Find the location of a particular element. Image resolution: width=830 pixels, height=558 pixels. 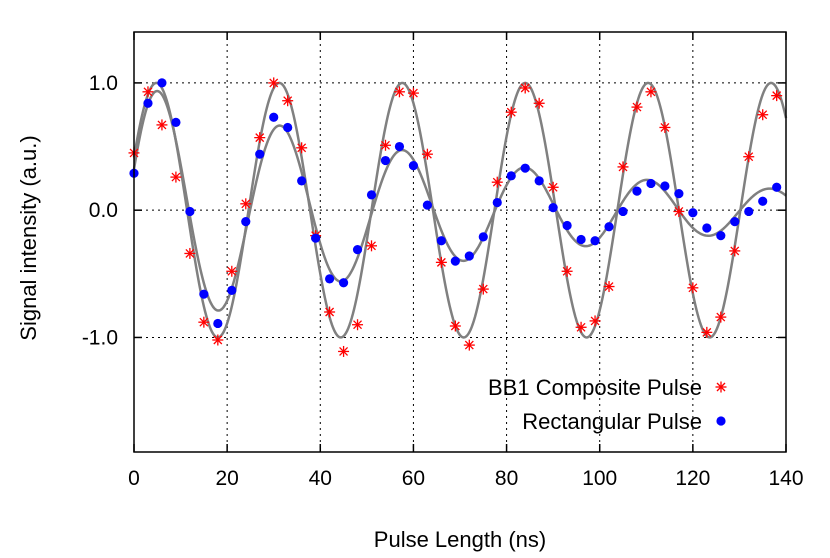

y-tick-label: -1.0 is located at coordinates (100, 337).